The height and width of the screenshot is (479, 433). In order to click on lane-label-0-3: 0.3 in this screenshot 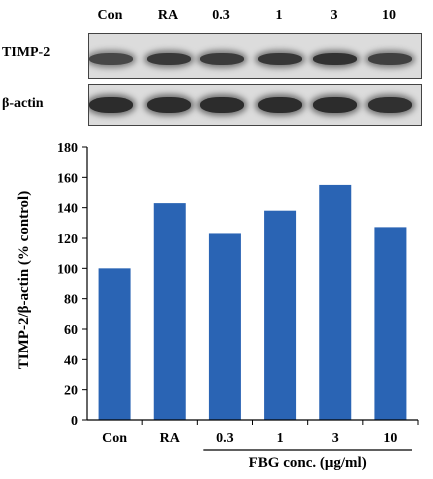, I will do `click(221, 15)`.